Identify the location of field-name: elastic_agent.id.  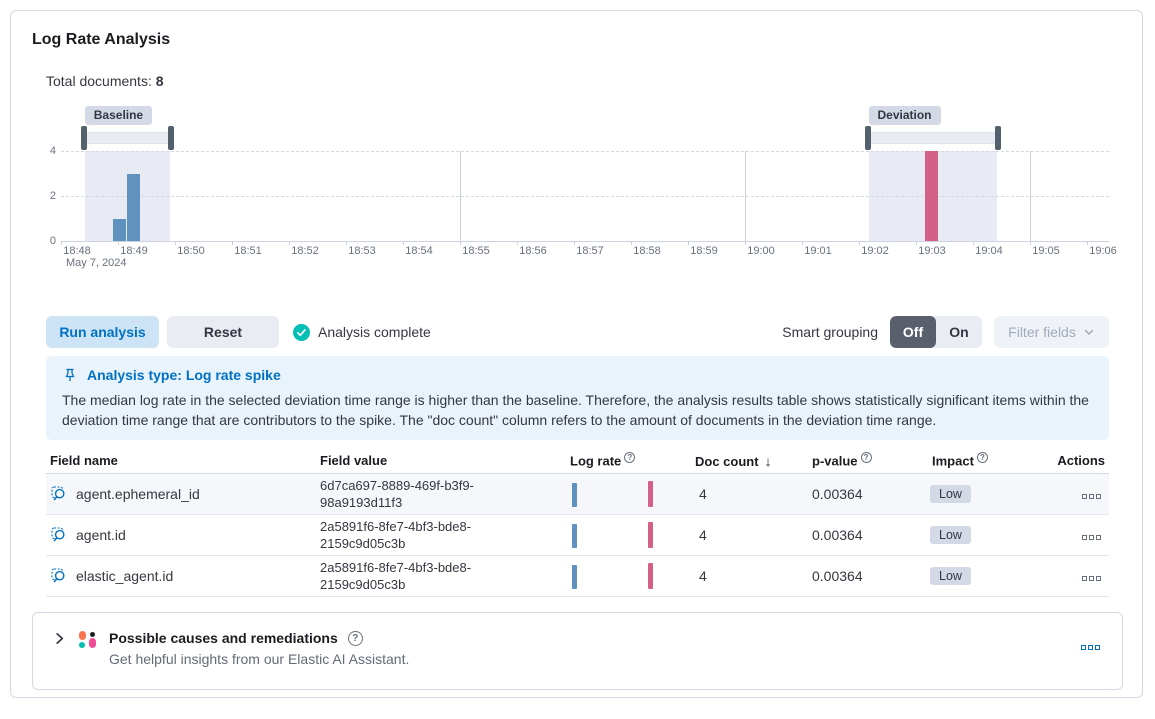
(125, 576).